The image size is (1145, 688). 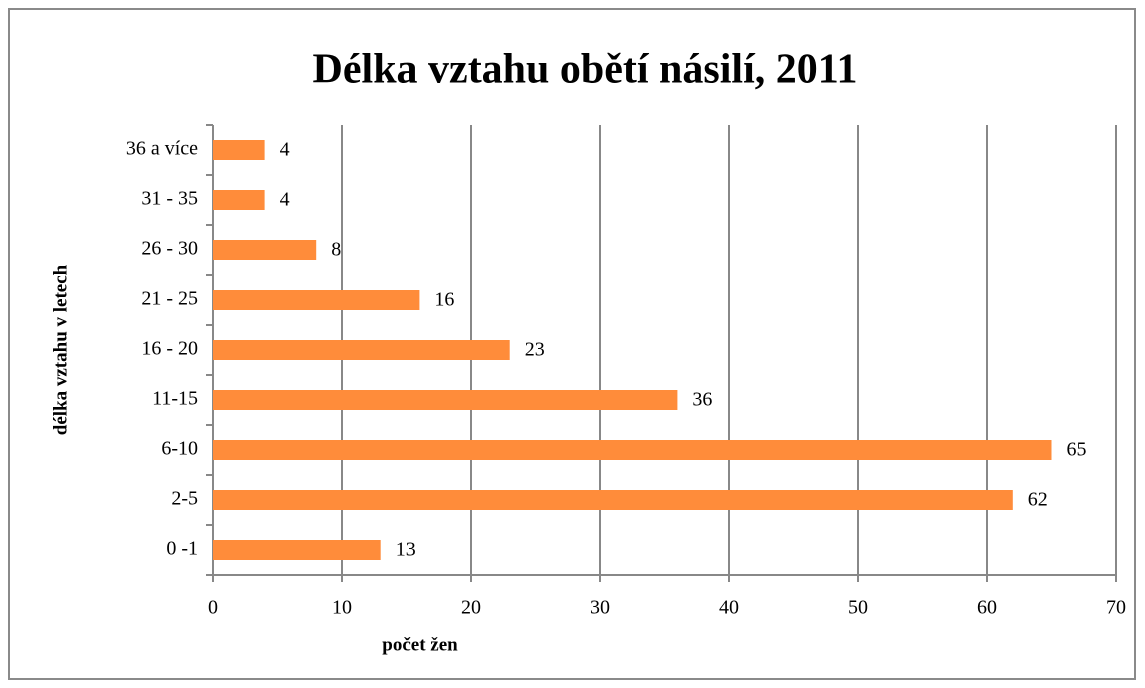 What do you see at coordinates (858, 608) in the screenshot?
I see `x-tick-label: 50` at bounding box center [858, 608].